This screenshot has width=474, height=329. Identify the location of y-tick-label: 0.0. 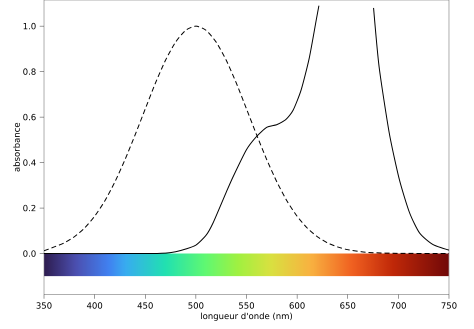
(29, 253).